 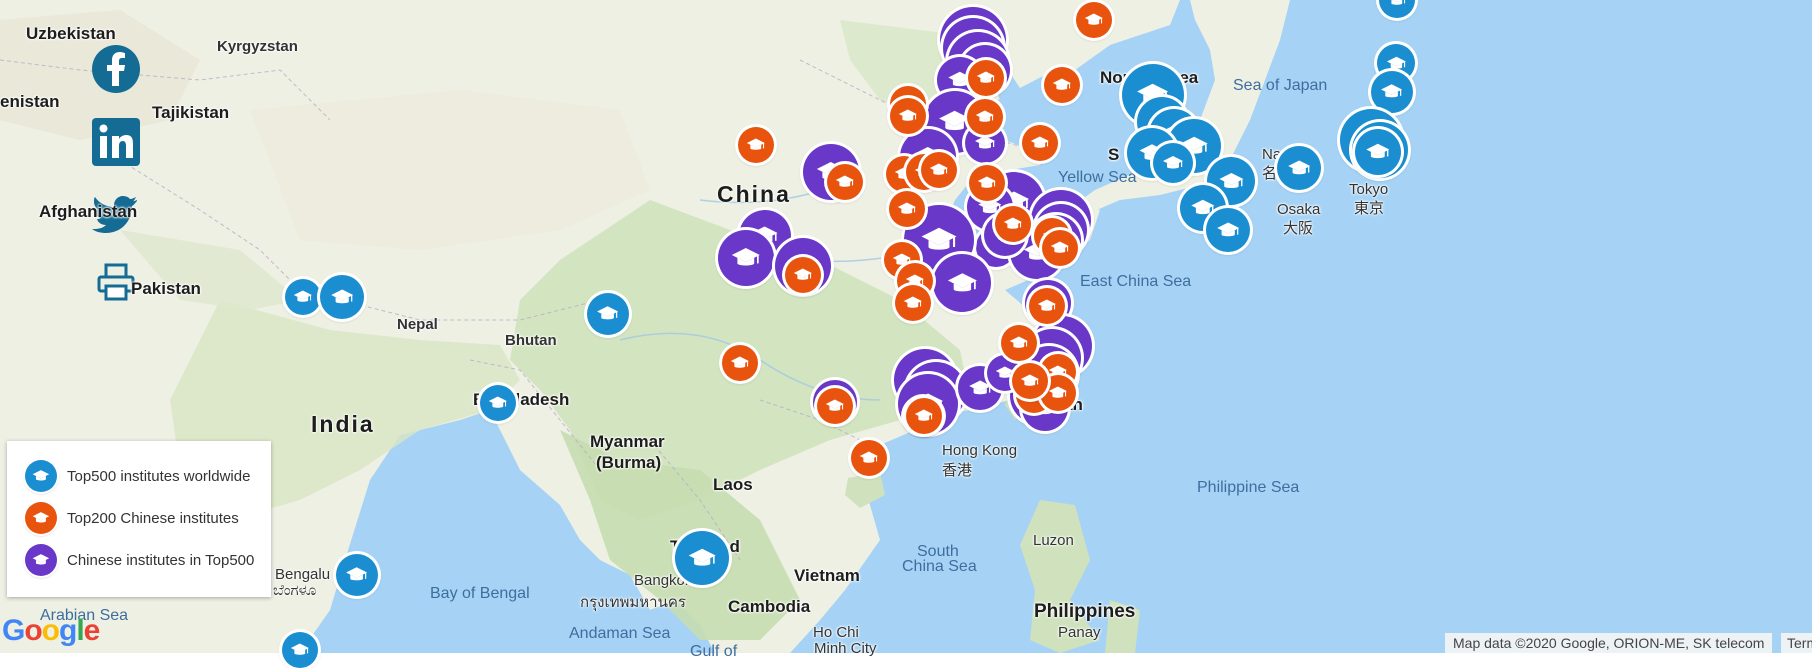 I want to click on twitter-icon, so click(x=116, y=215).